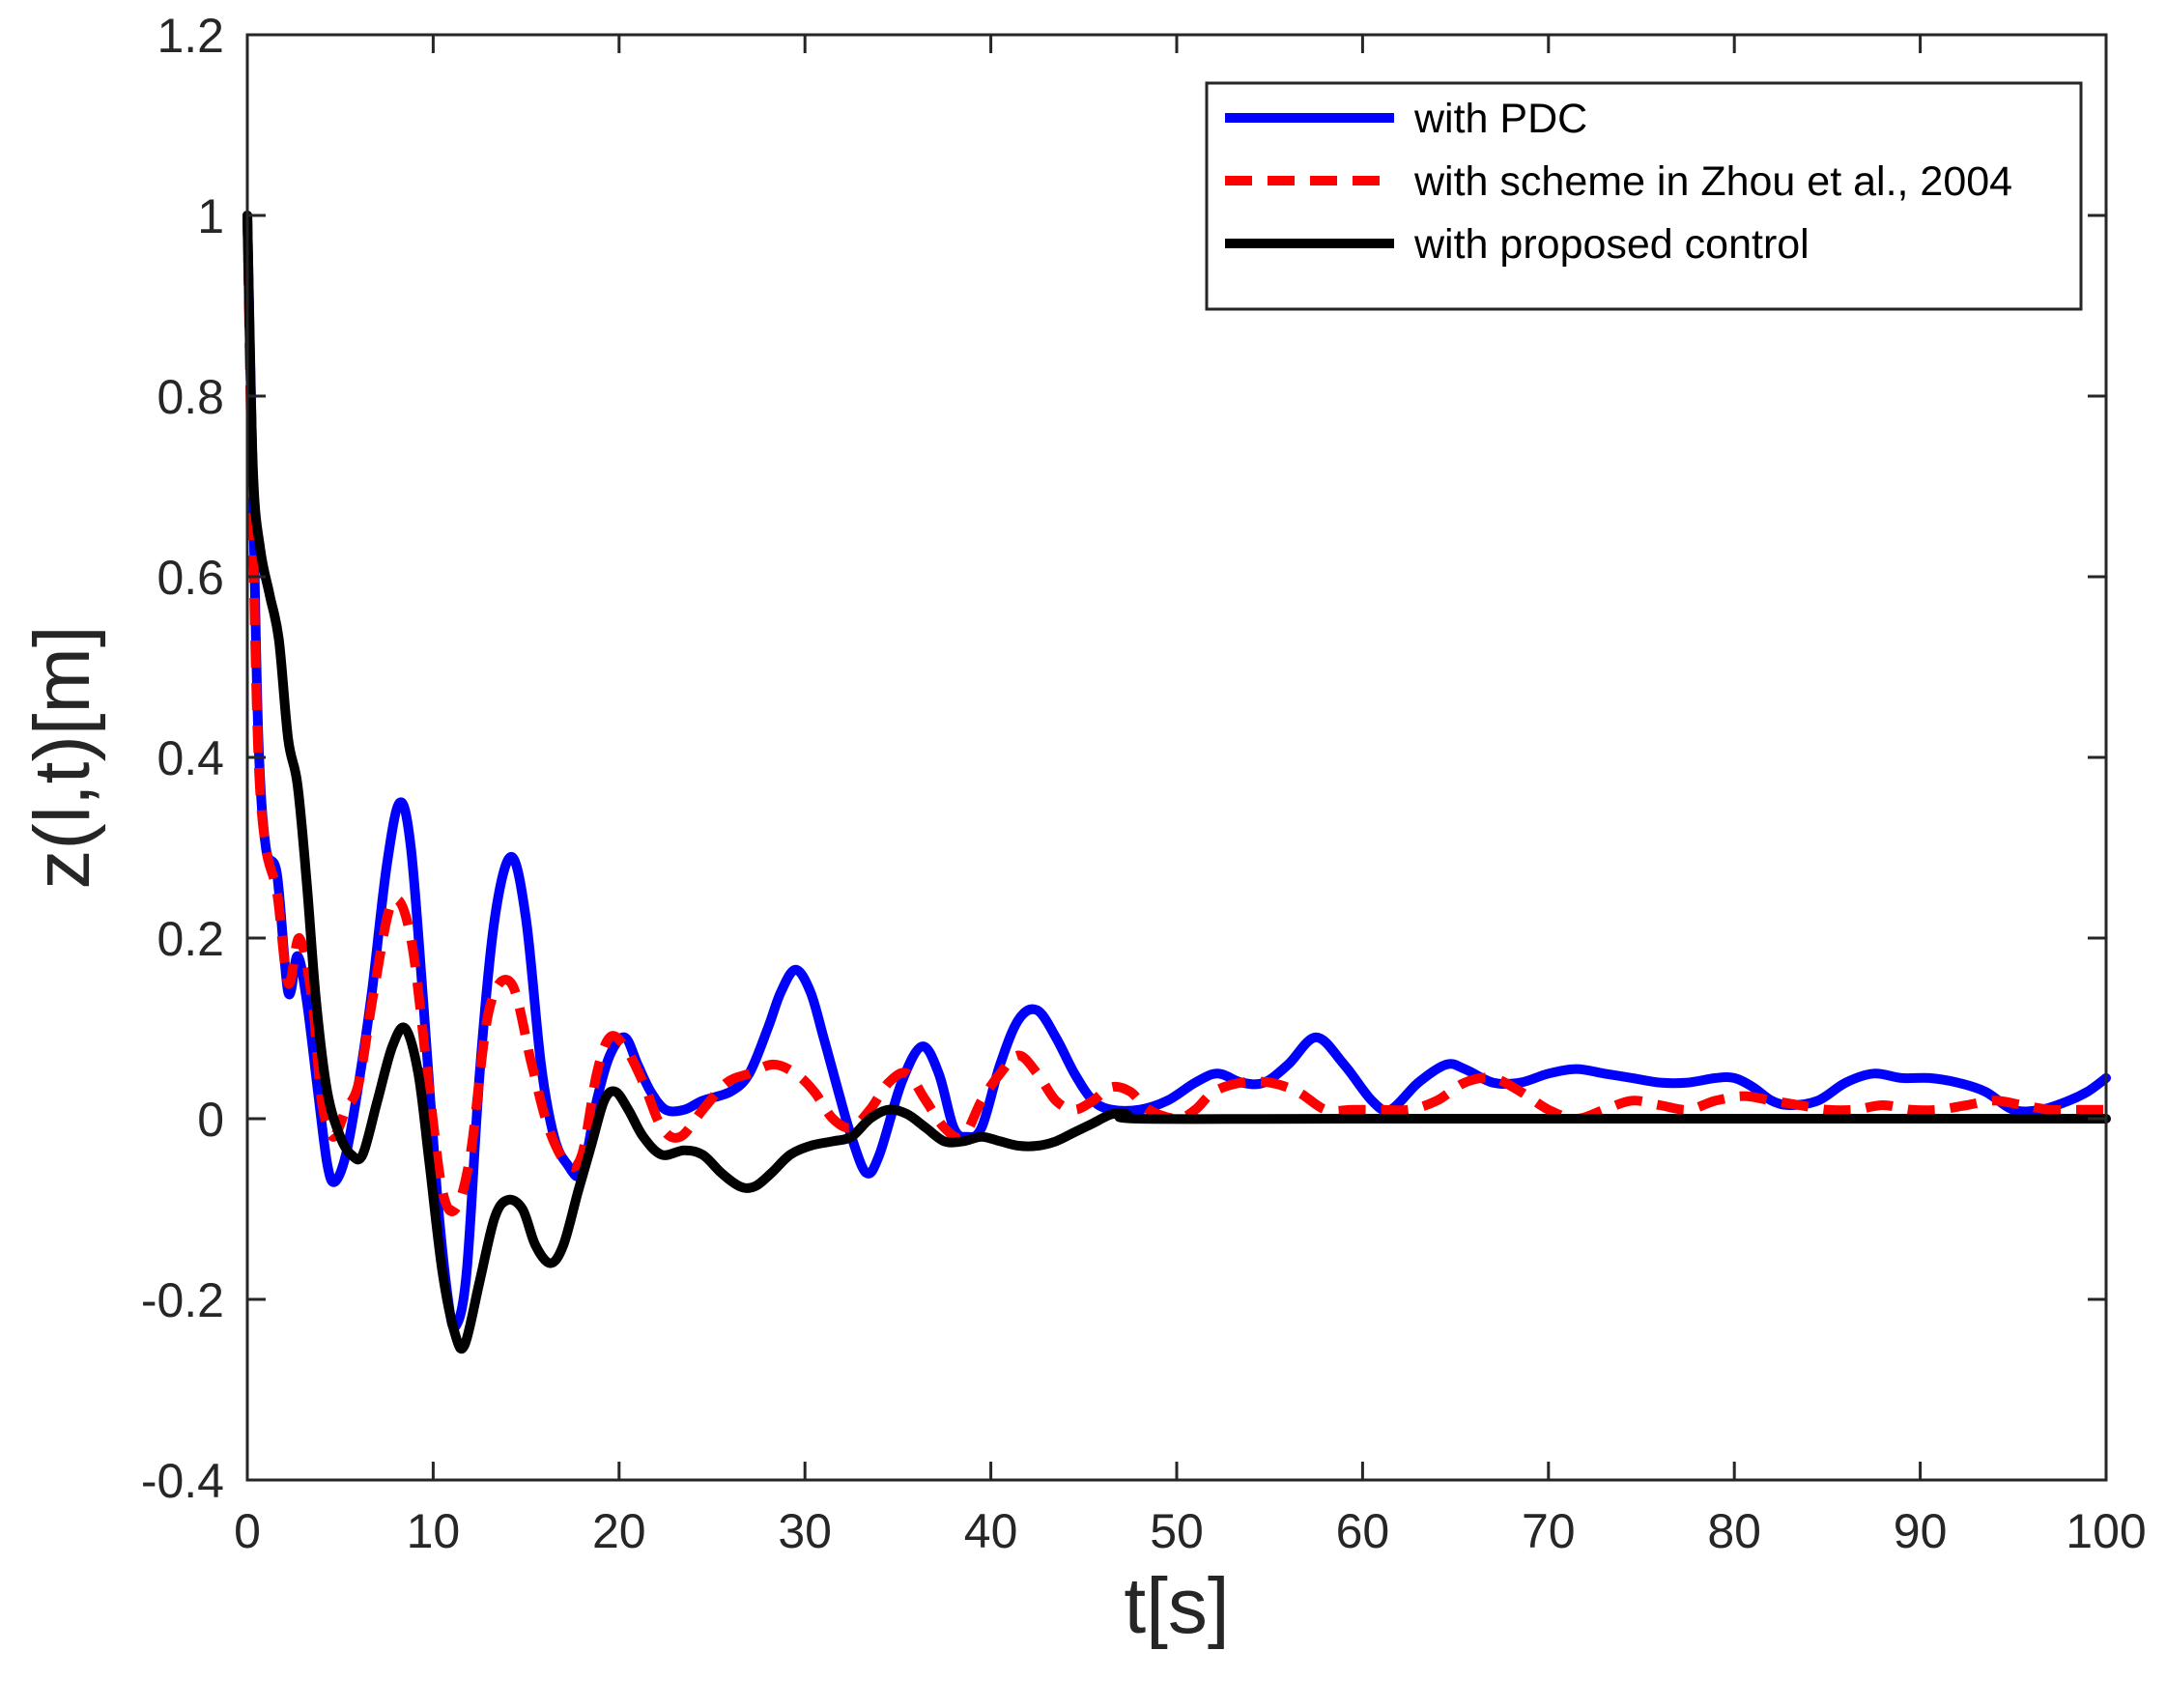  Describe the element at coordinates (248, 1531) in the screenshot. I see `x-tick-label: 0` at that location.